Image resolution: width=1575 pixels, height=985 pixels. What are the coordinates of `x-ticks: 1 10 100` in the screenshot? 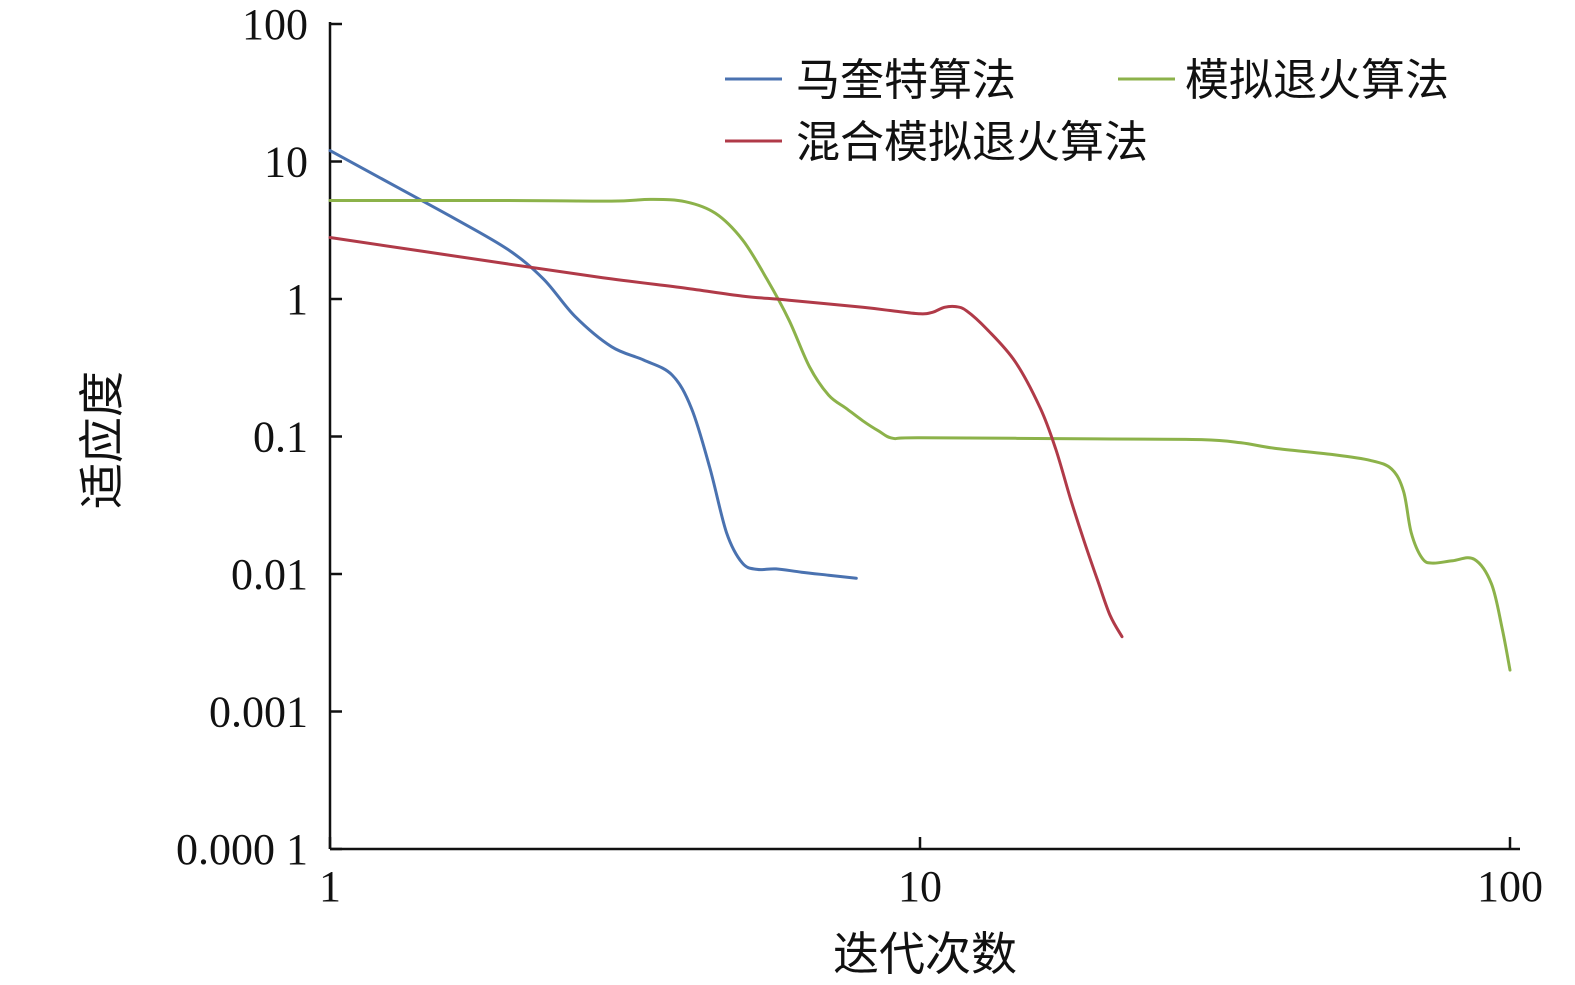 It's located at (931, 874).